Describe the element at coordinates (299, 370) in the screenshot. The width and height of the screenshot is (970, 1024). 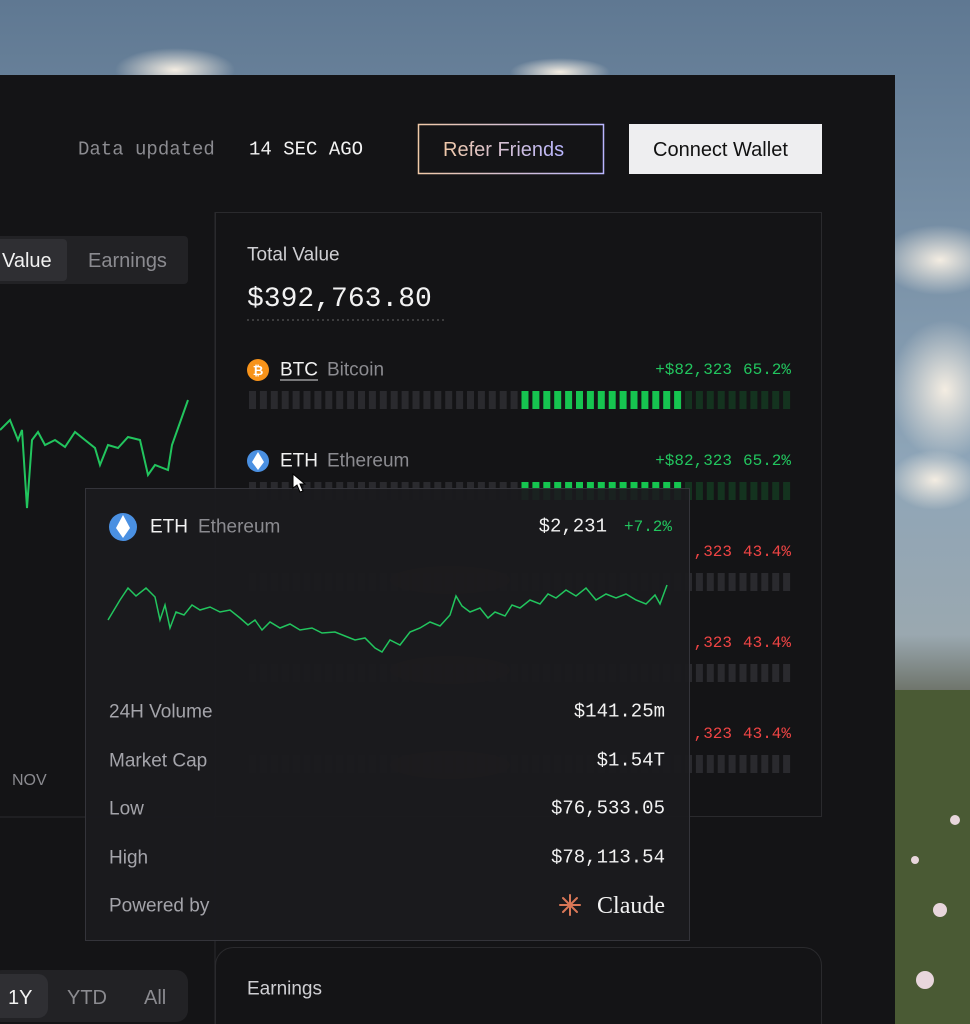
I see `asset-symbol: BTC` at that location.